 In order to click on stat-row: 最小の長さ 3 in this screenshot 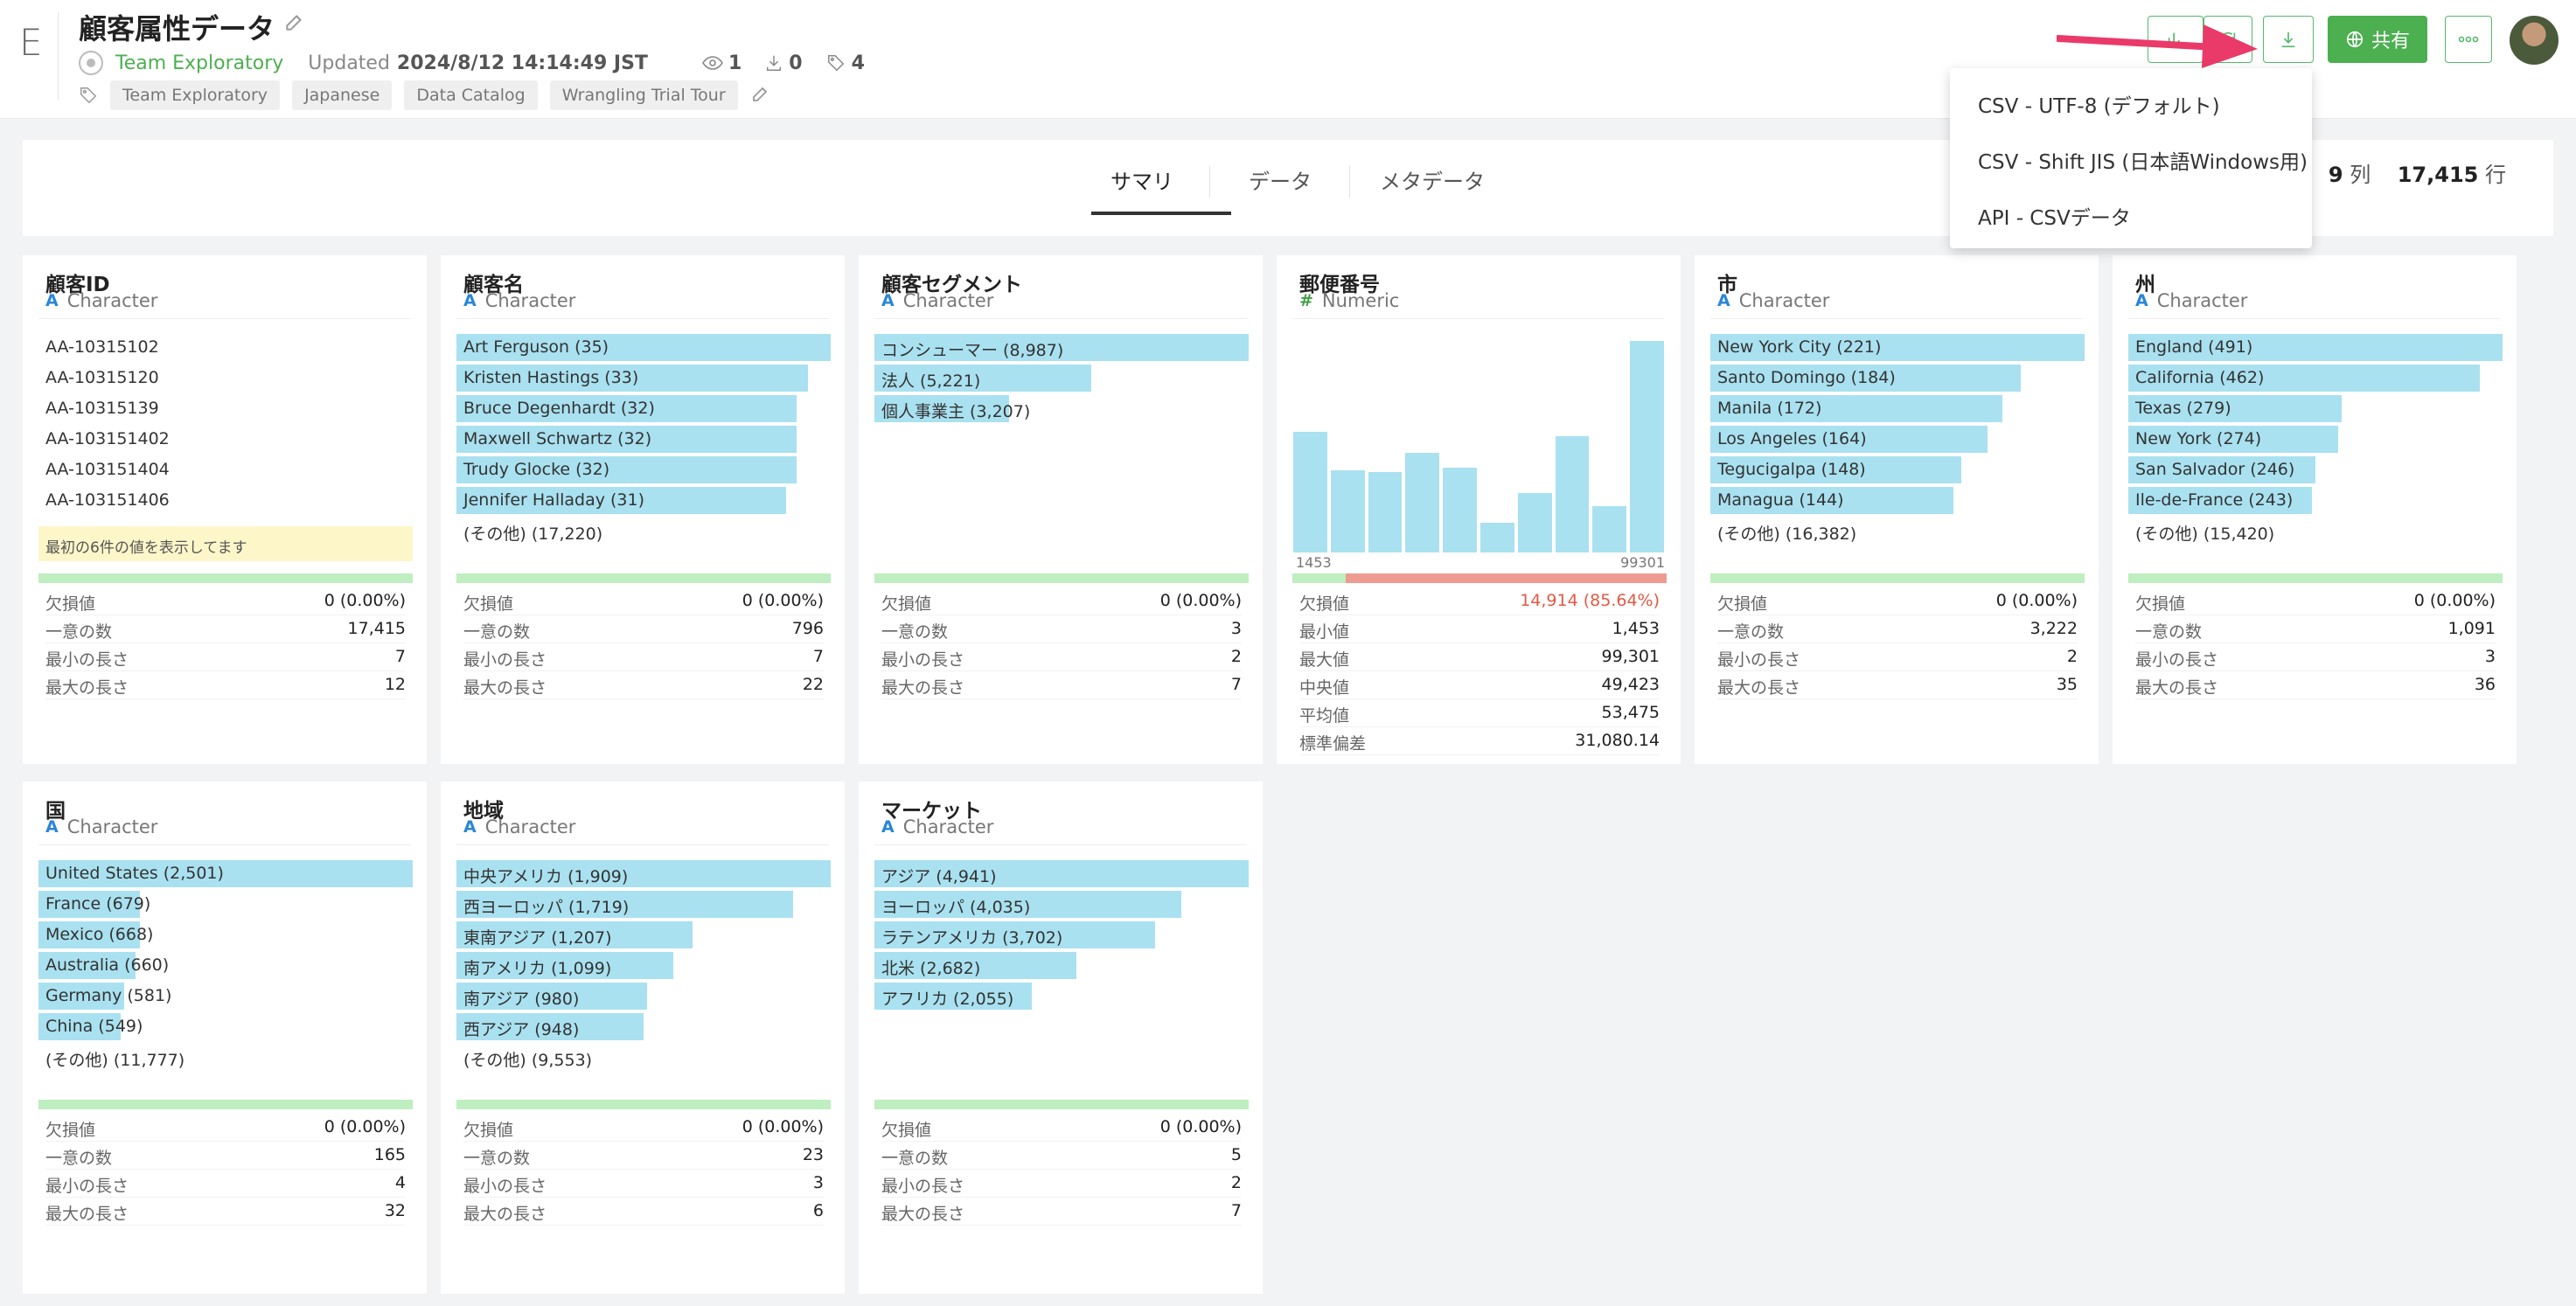, I will do `click(2315, 657)`.